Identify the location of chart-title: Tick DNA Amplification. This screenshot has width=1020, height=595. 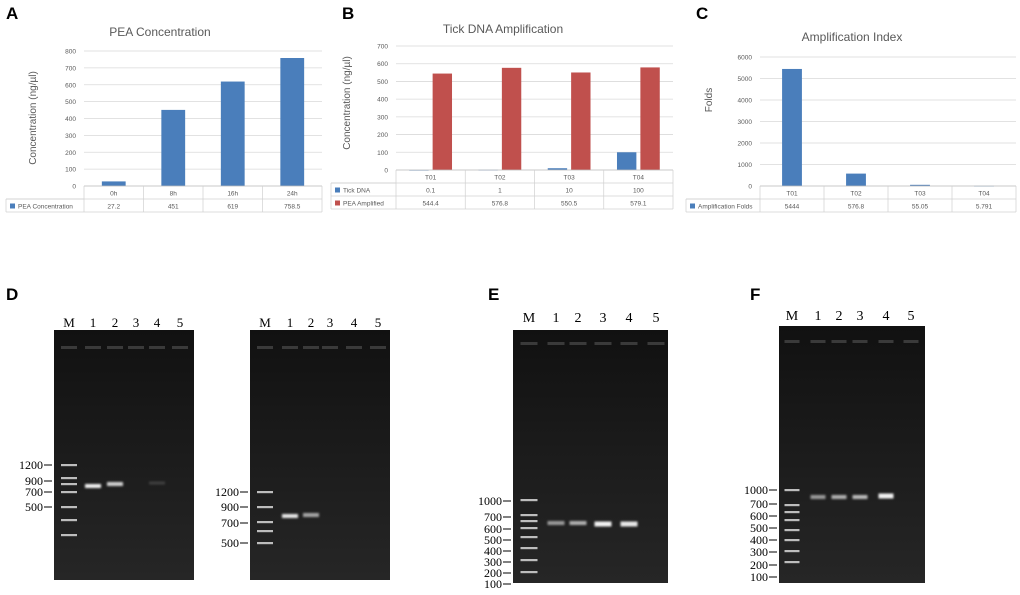
(503, 29).